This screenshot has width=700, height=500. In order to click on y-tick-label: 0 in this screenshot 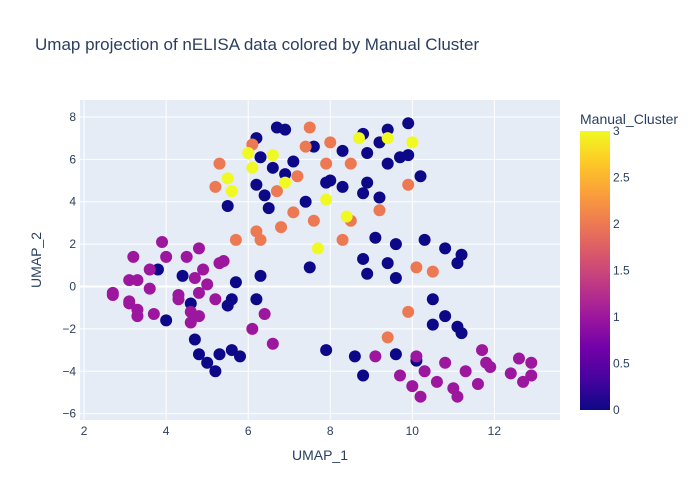, I will do `click(72, 286)`.